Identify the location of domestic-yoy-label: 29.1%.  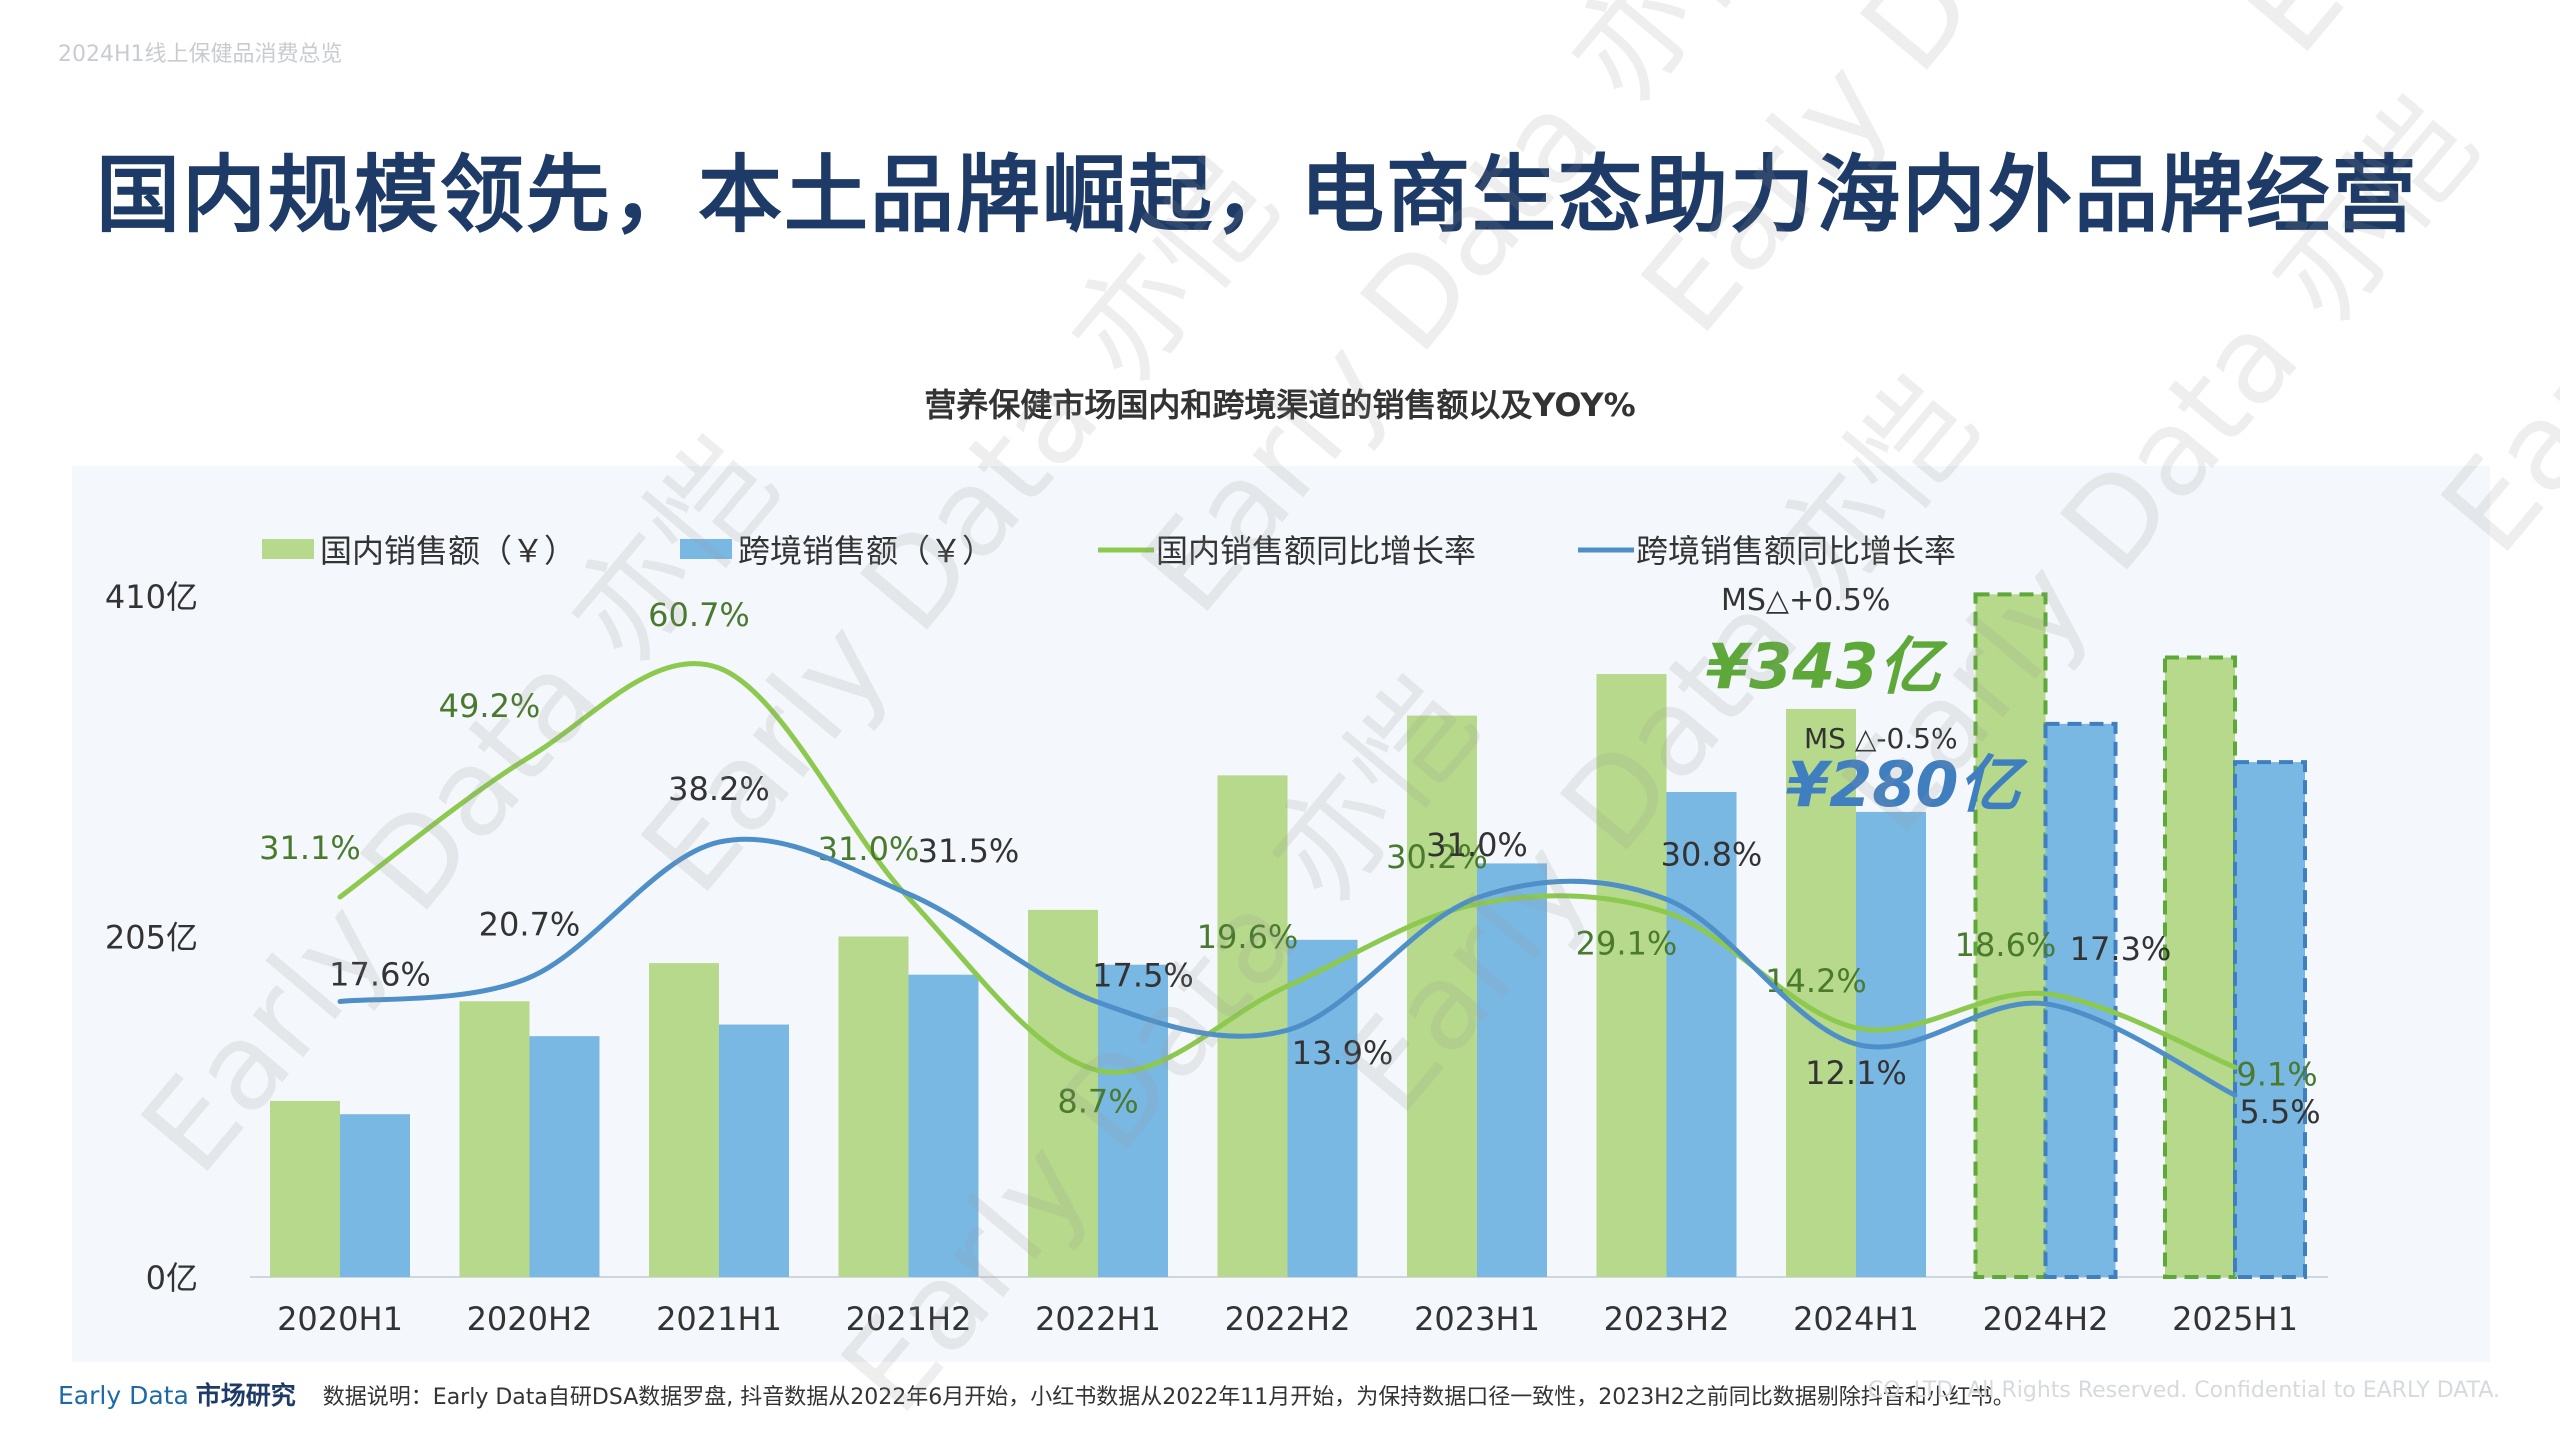
(1627, 944).